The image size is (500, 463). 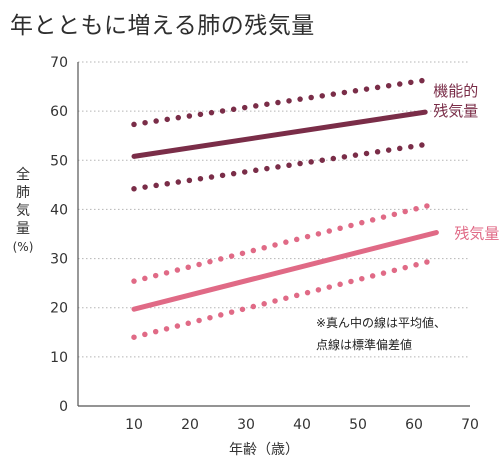 I want to click on series-label: 機能的, so click(x=455, y=91).